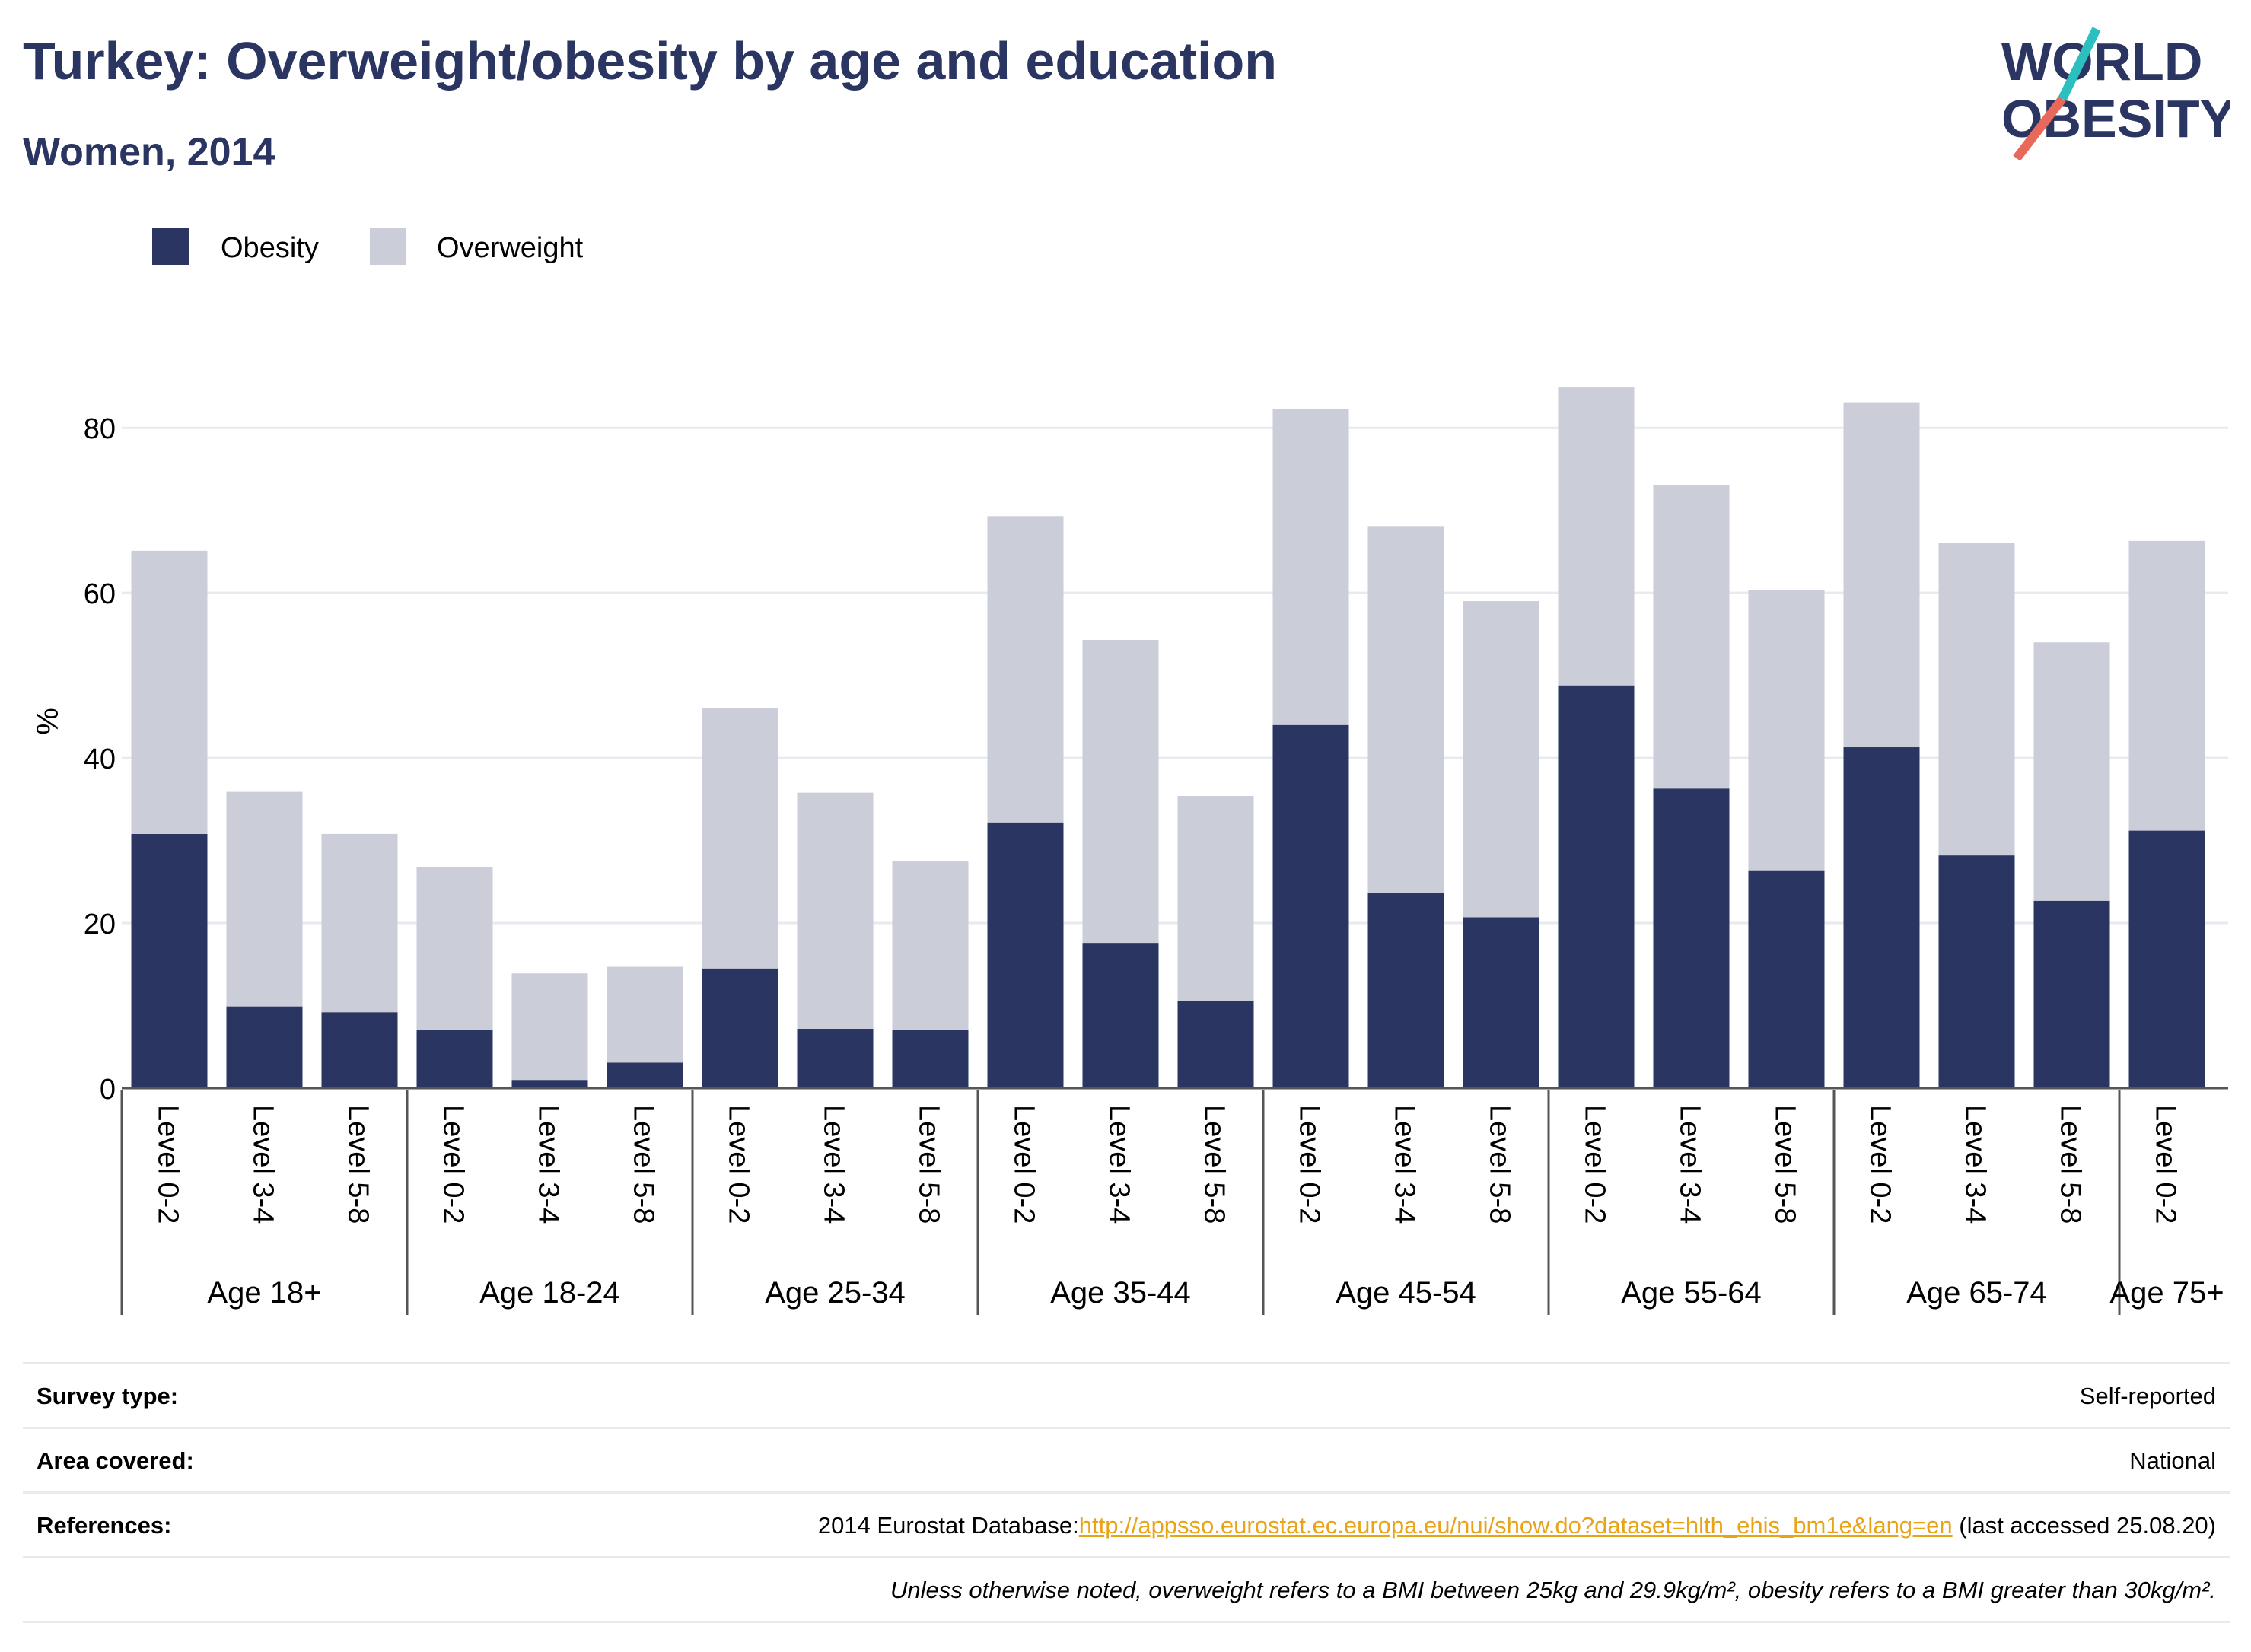 Image resolution: width=2251 pixels, height=1652 pixels. Describe the element at coordinates (2079, 64) in the screenshot. I see `logo-slash-teal` at that location.